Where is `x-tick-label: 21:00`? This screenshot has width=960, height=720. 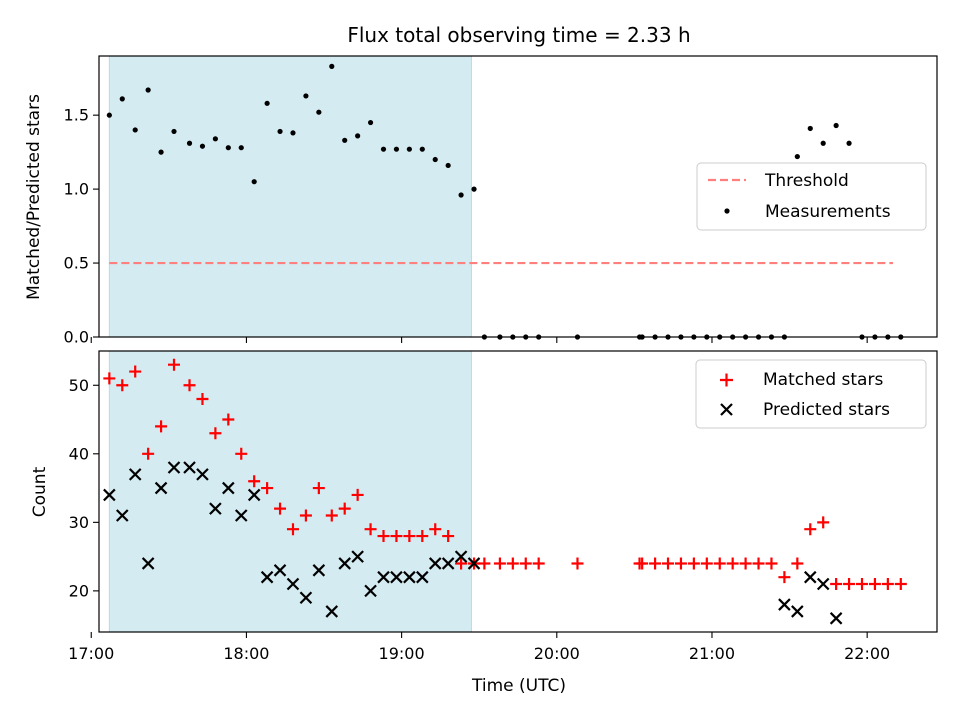
x-tick-label: 21:00 is located at coordinates (712, 653).